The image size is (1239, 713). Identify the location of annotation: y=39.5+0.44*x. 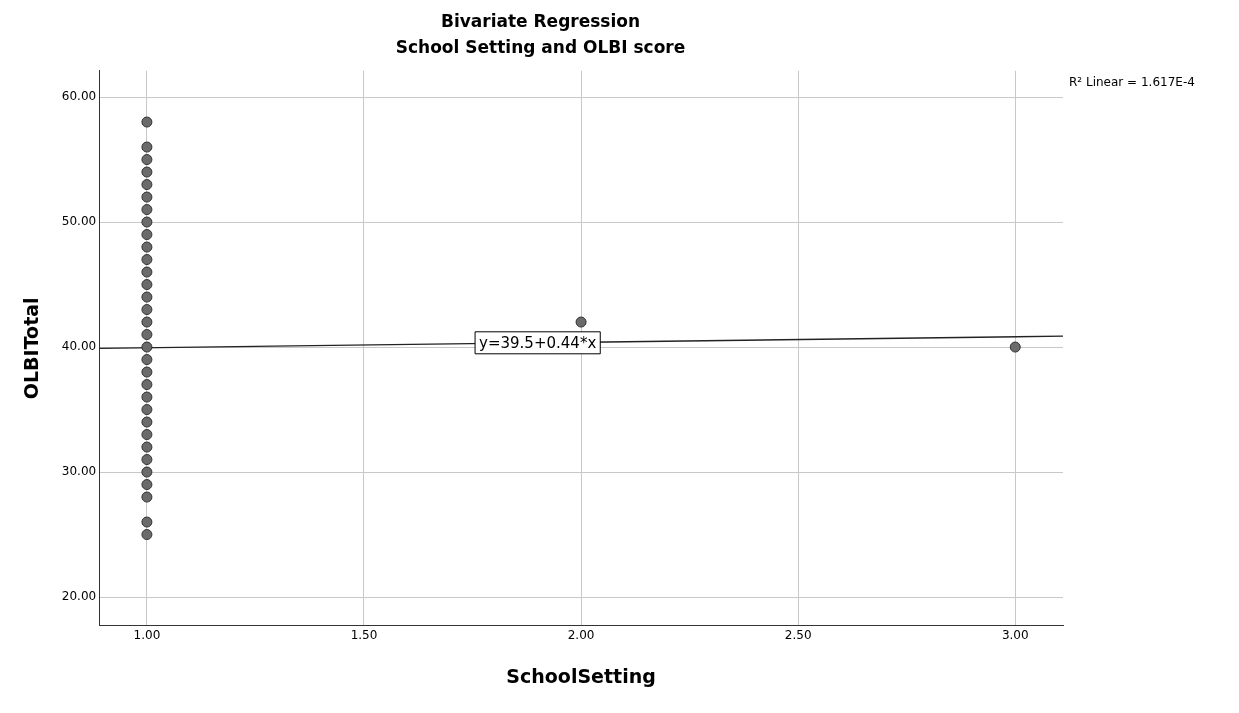
(538, 342).